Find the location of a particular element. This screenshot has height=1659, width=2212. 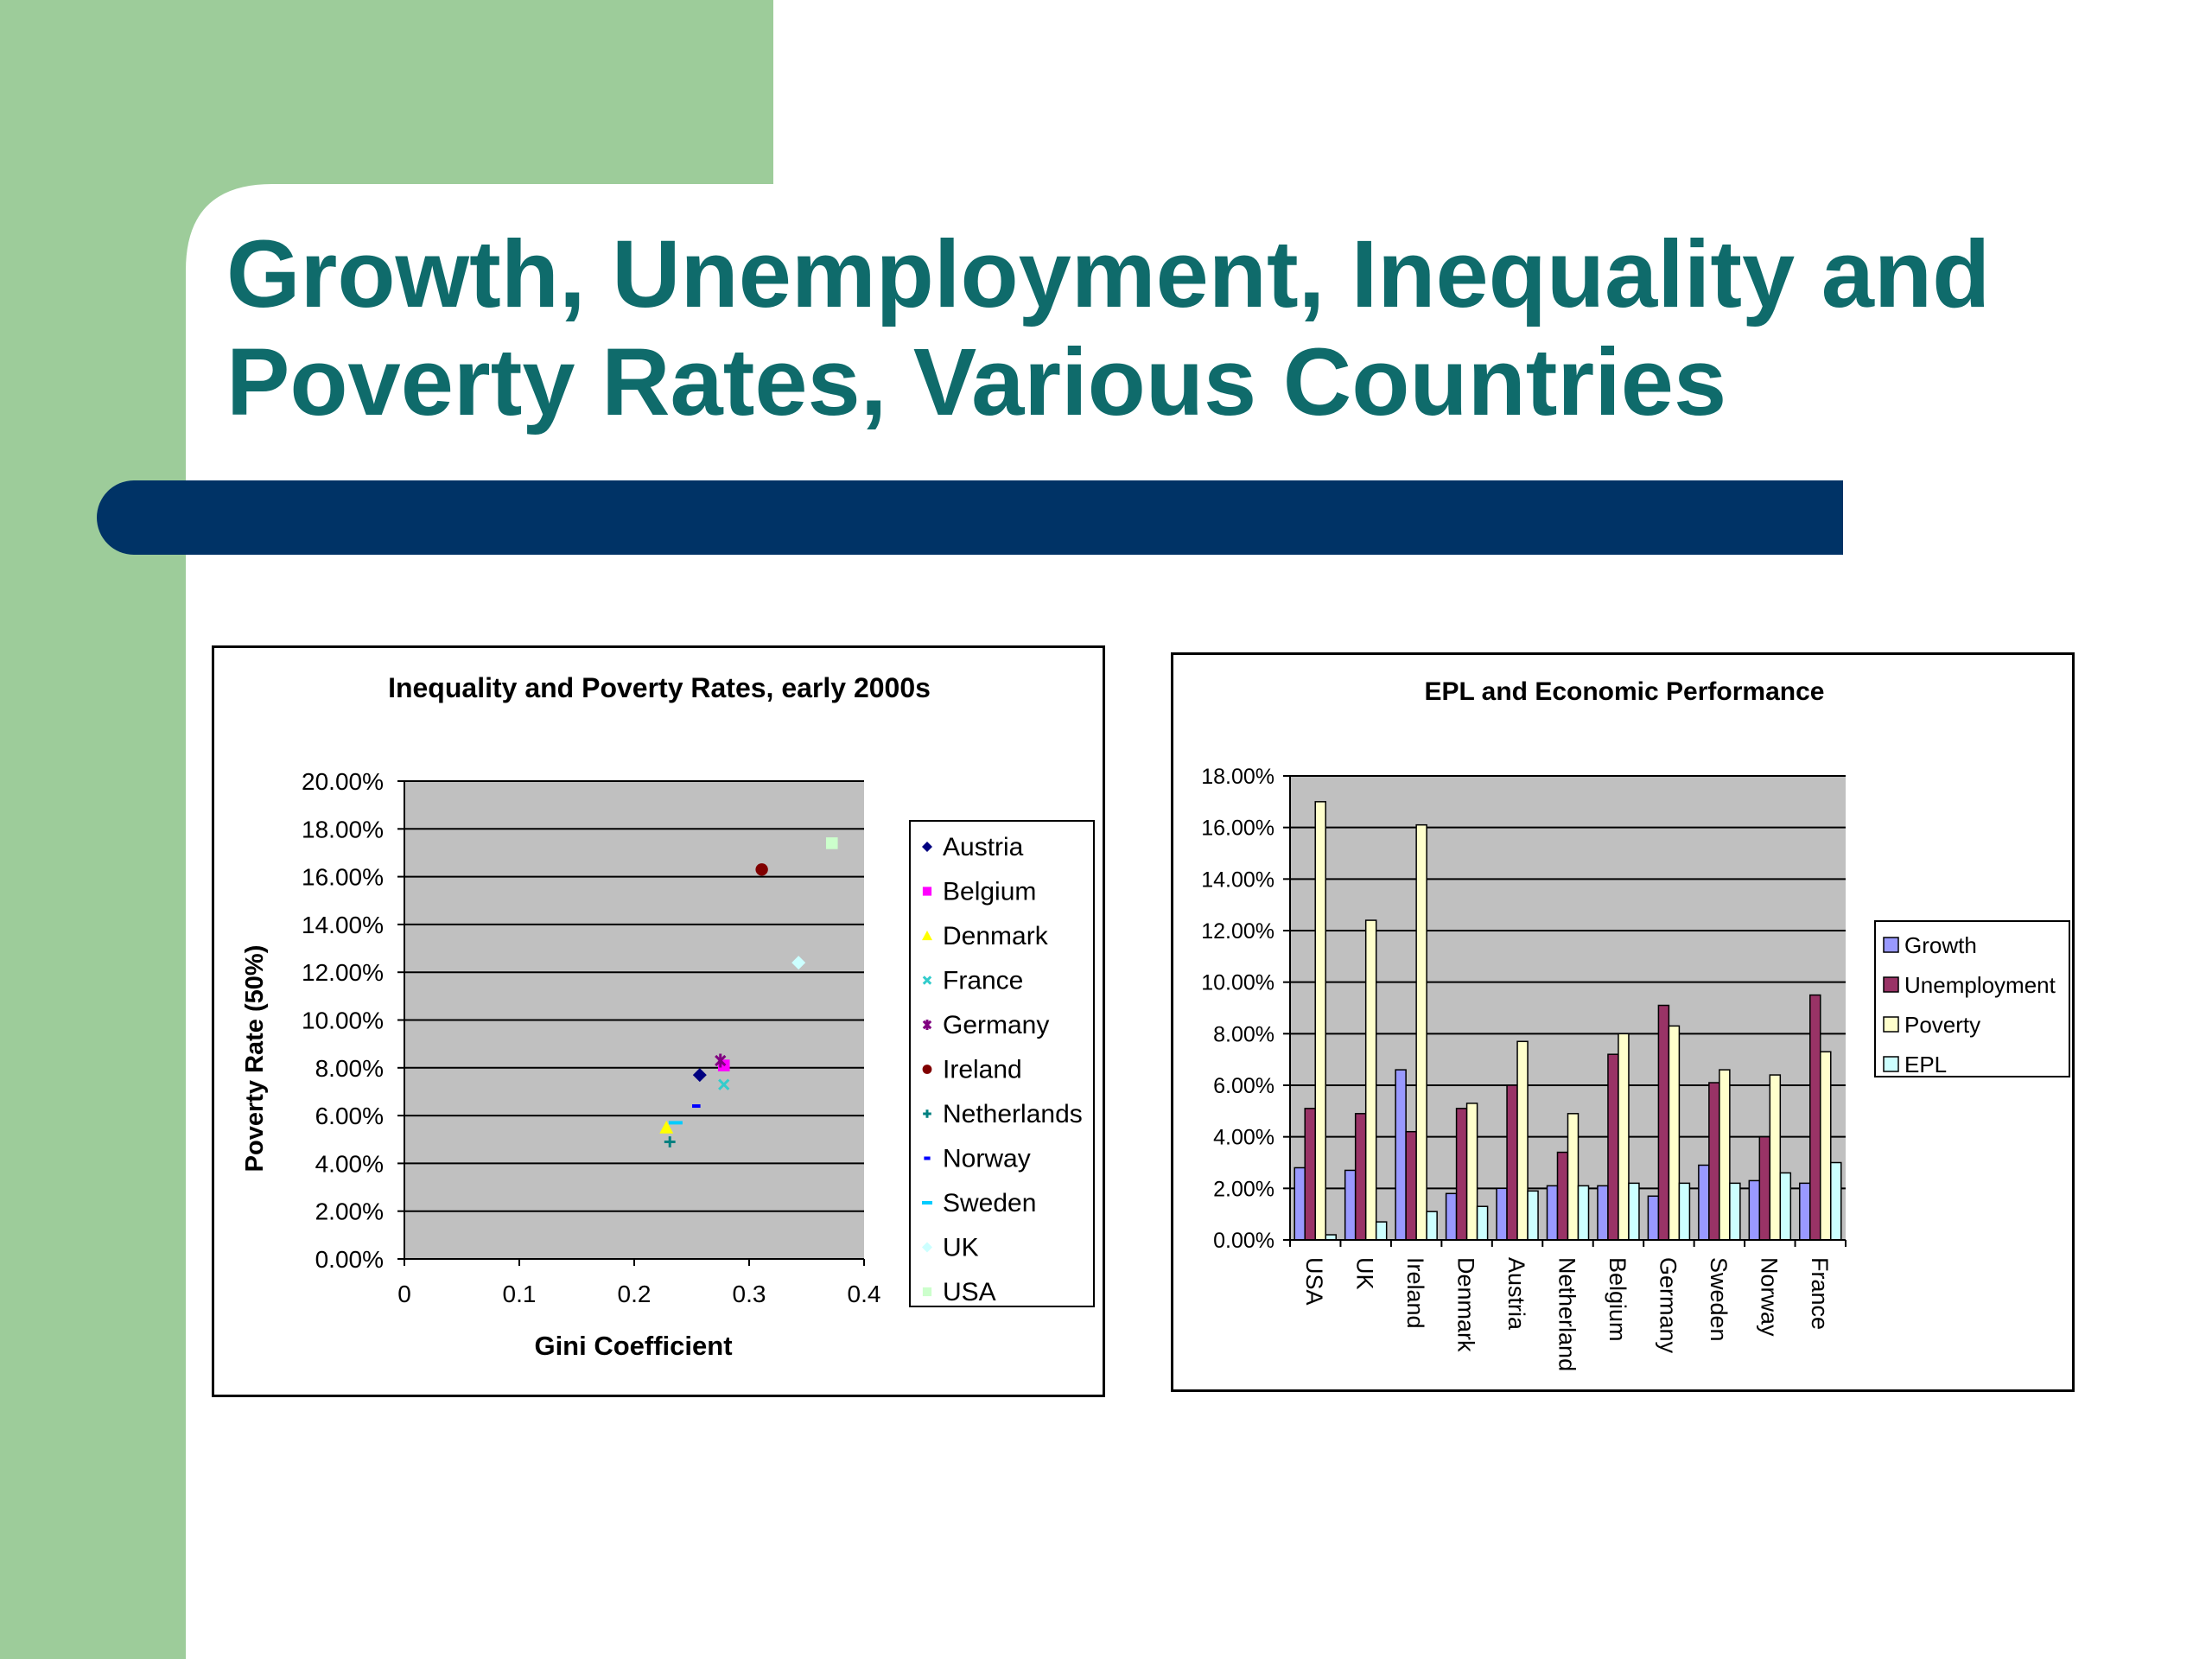

scatter-point-france is located at coordinates (724, 1084).